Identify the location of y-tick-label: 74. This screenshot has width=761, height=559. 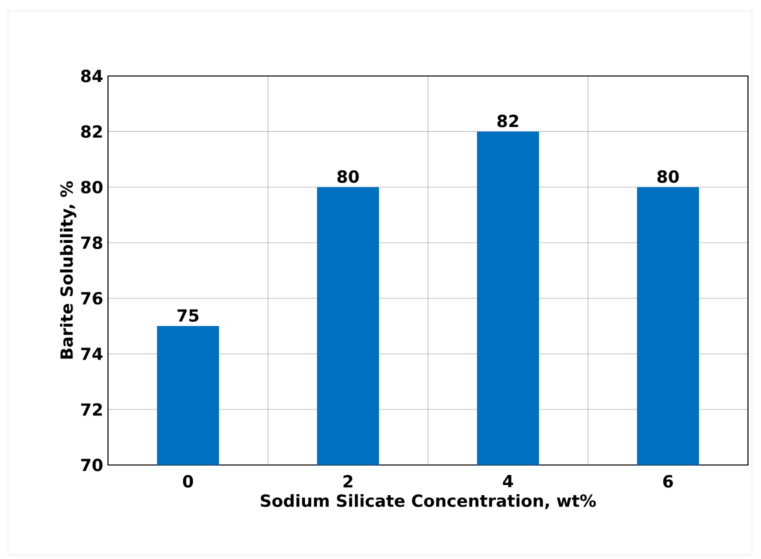
(92, 354).